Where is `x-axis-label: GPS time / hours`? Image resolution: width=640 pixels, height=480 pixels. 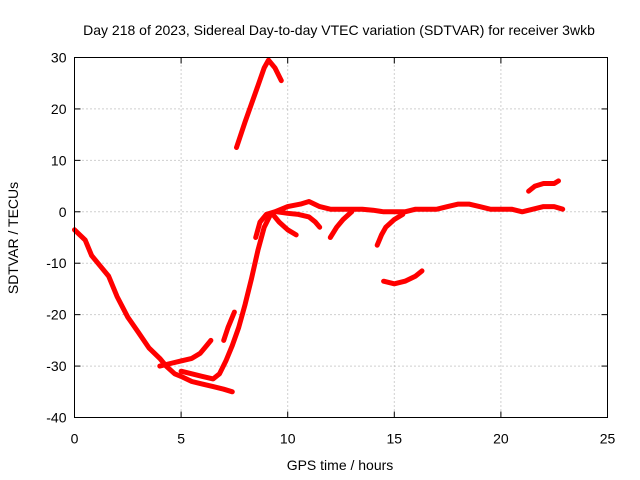 x-axis-label: GPS time / hours is located at coordinates (340, 465).